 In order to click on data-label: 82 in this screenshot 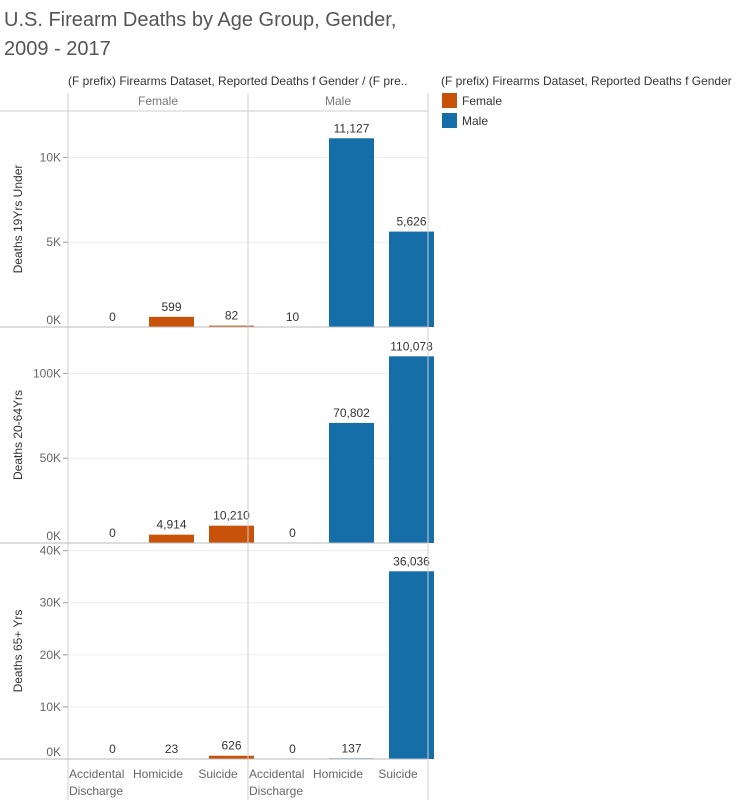, I will do `click(232, 316)`.